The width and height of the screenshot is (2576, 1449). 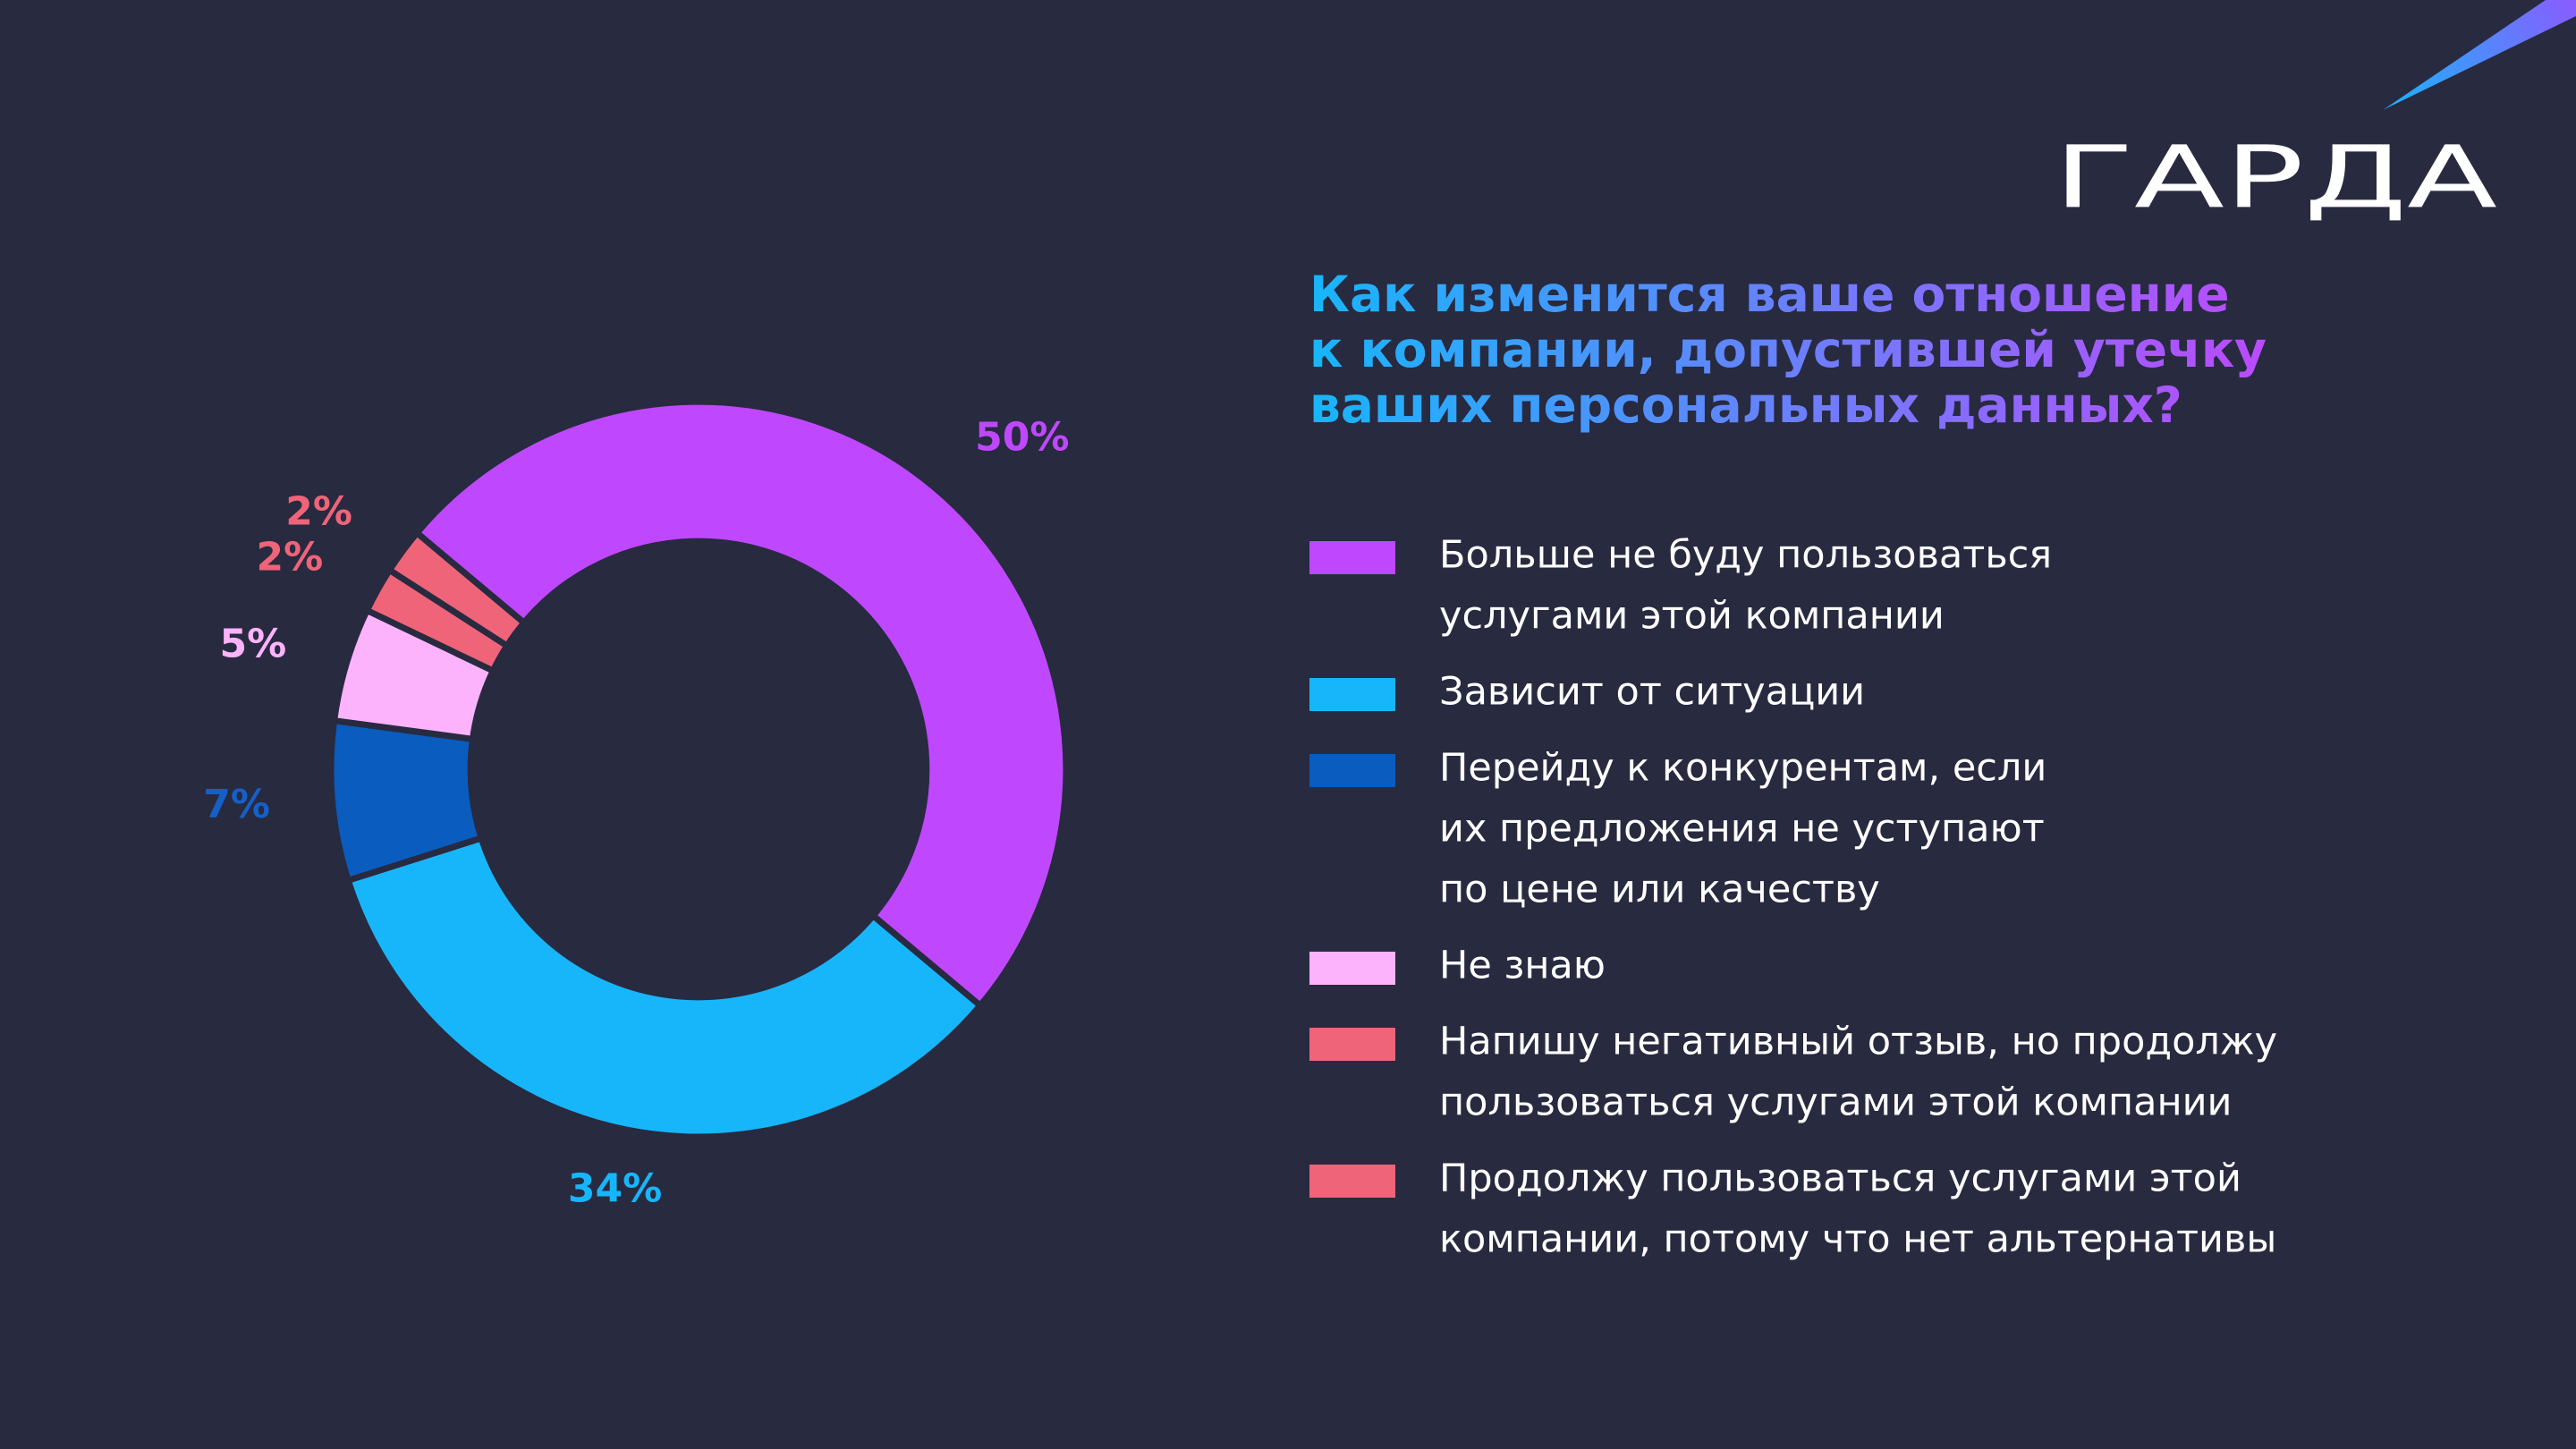 What do you see at coordinates (1659, 890) in the screenshot?
I see `legend-label: по цене или качеству` at bounding box center [1659, 890].